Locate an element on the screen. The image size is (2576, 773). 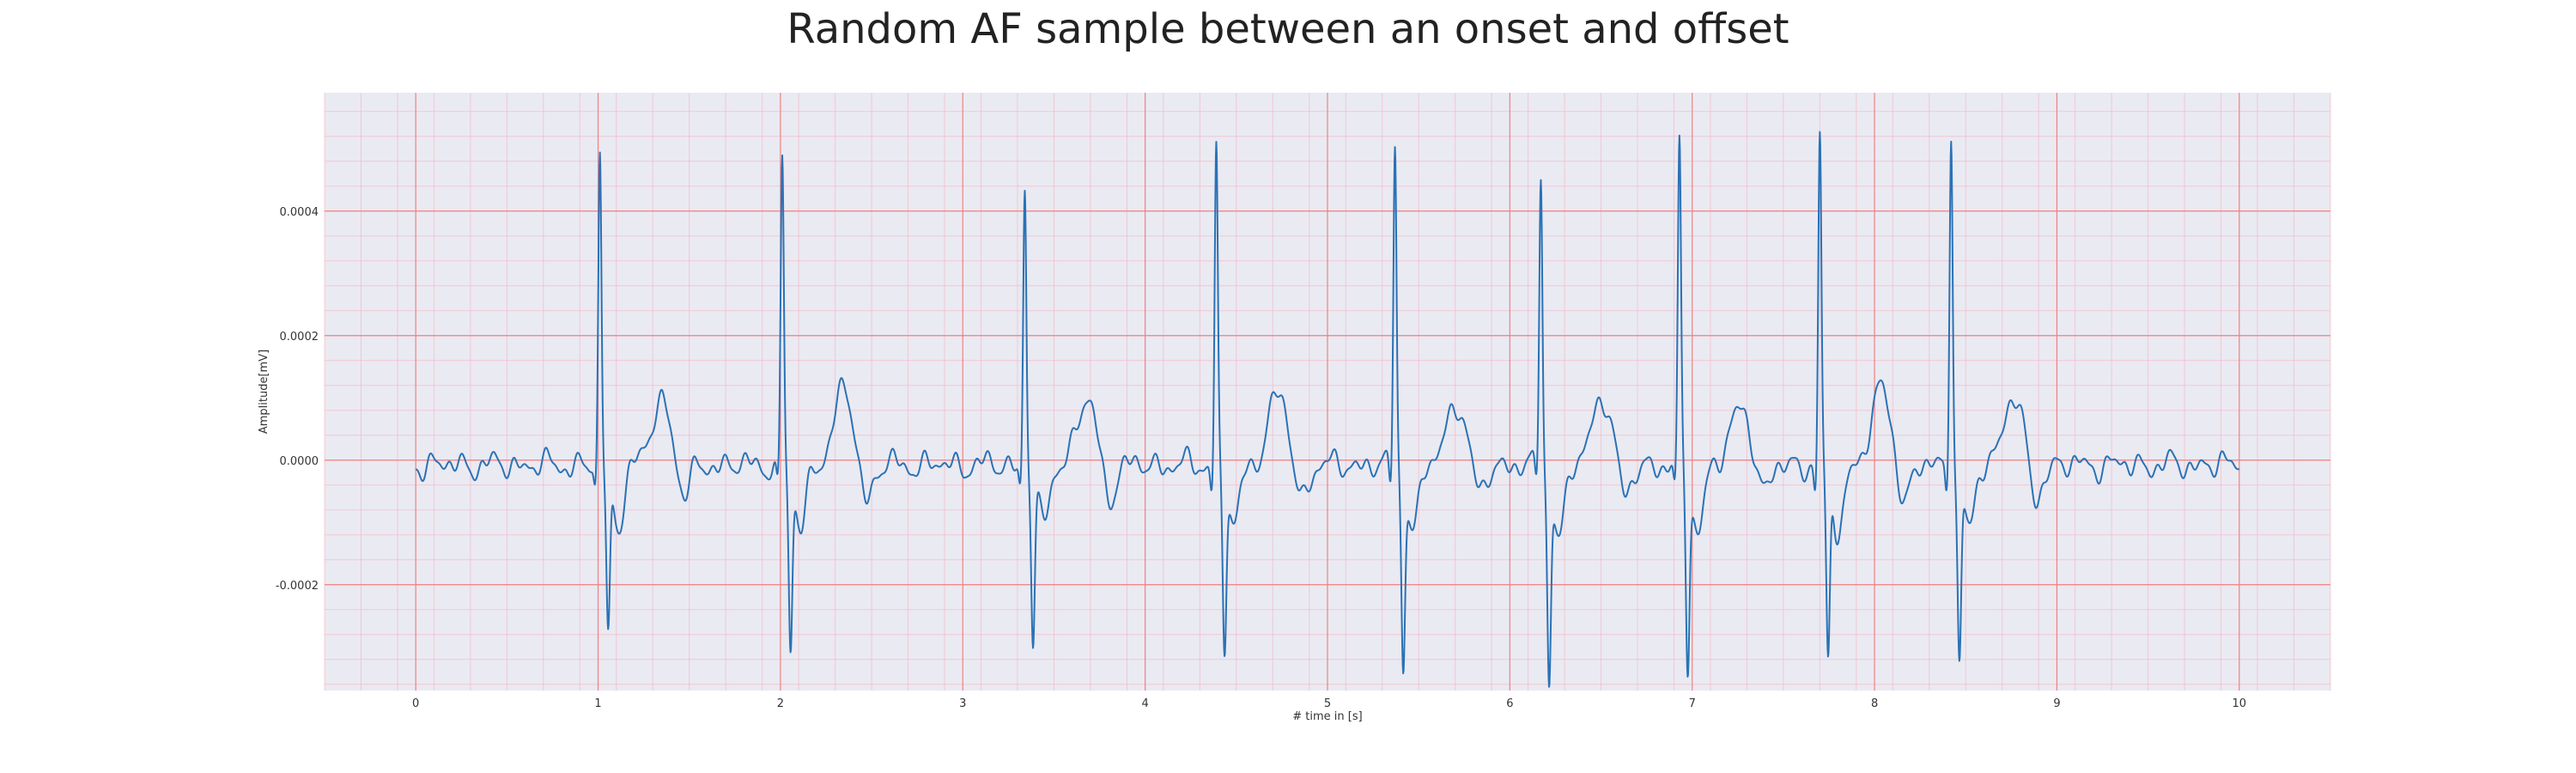
x-tick-label: 3 is located at coordinates (962, 703).